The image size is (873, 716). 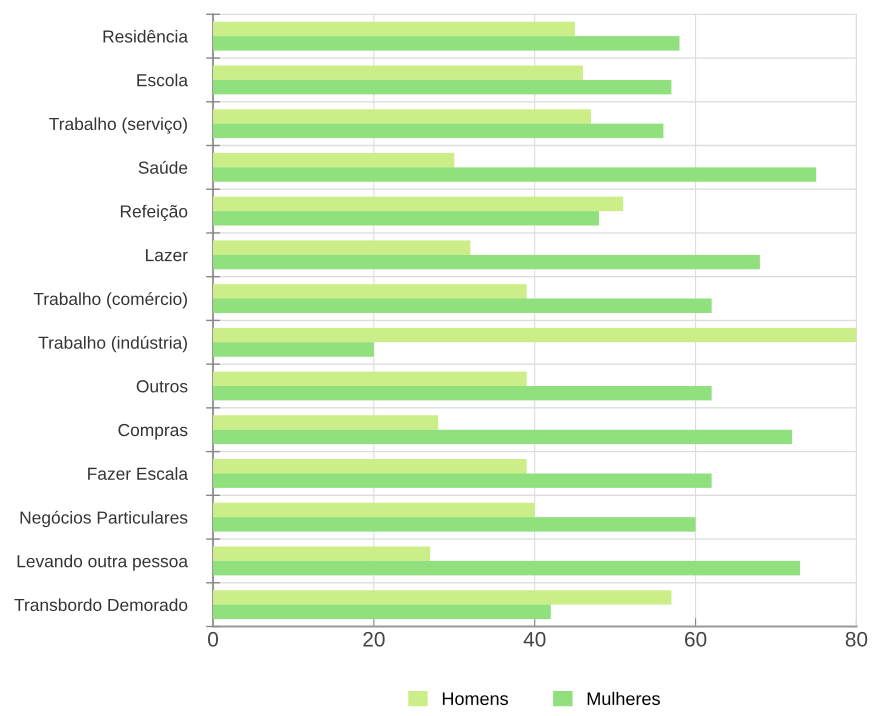 I want to click on x-tick-label: 0, so click(x=213, y=639).